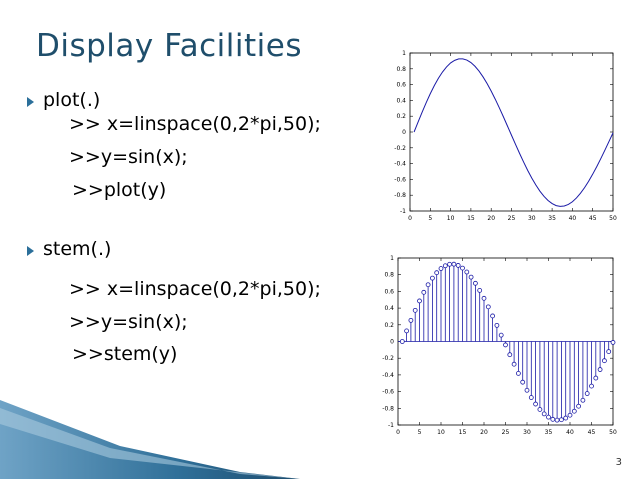 Image resolution: width=638 pixels, height=479 pixels. Describe the element at coordinates (404, 132) in the screenshot. I see `y-tick-label: 0` at that location.